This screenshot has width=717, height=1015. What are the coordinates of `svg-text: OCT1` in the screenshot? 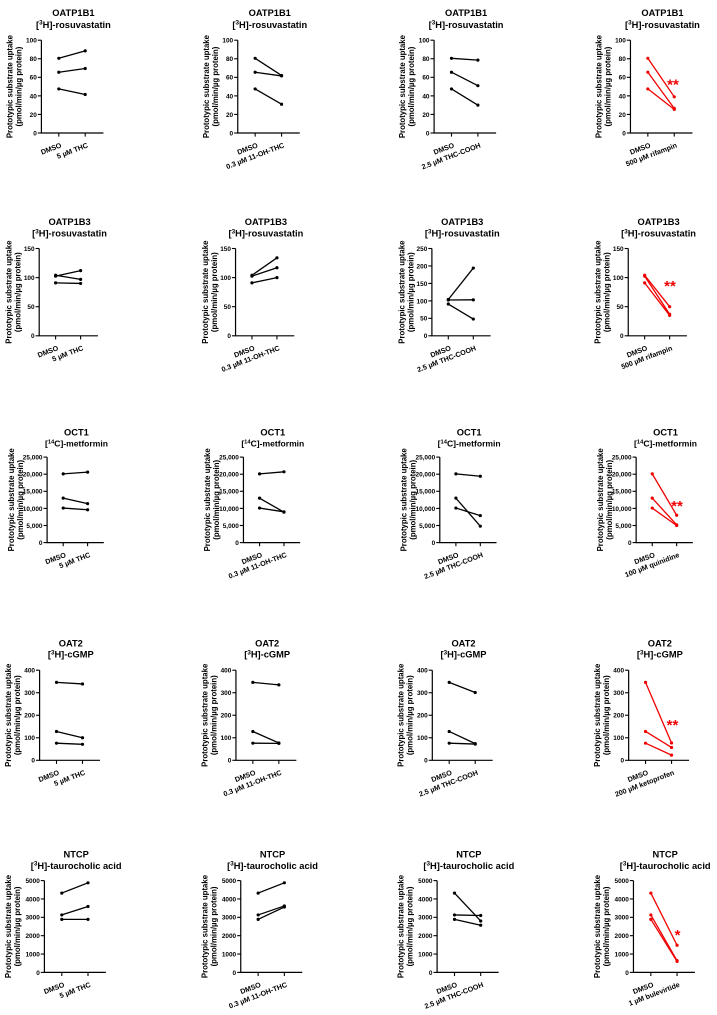 It's located at (272, 432).